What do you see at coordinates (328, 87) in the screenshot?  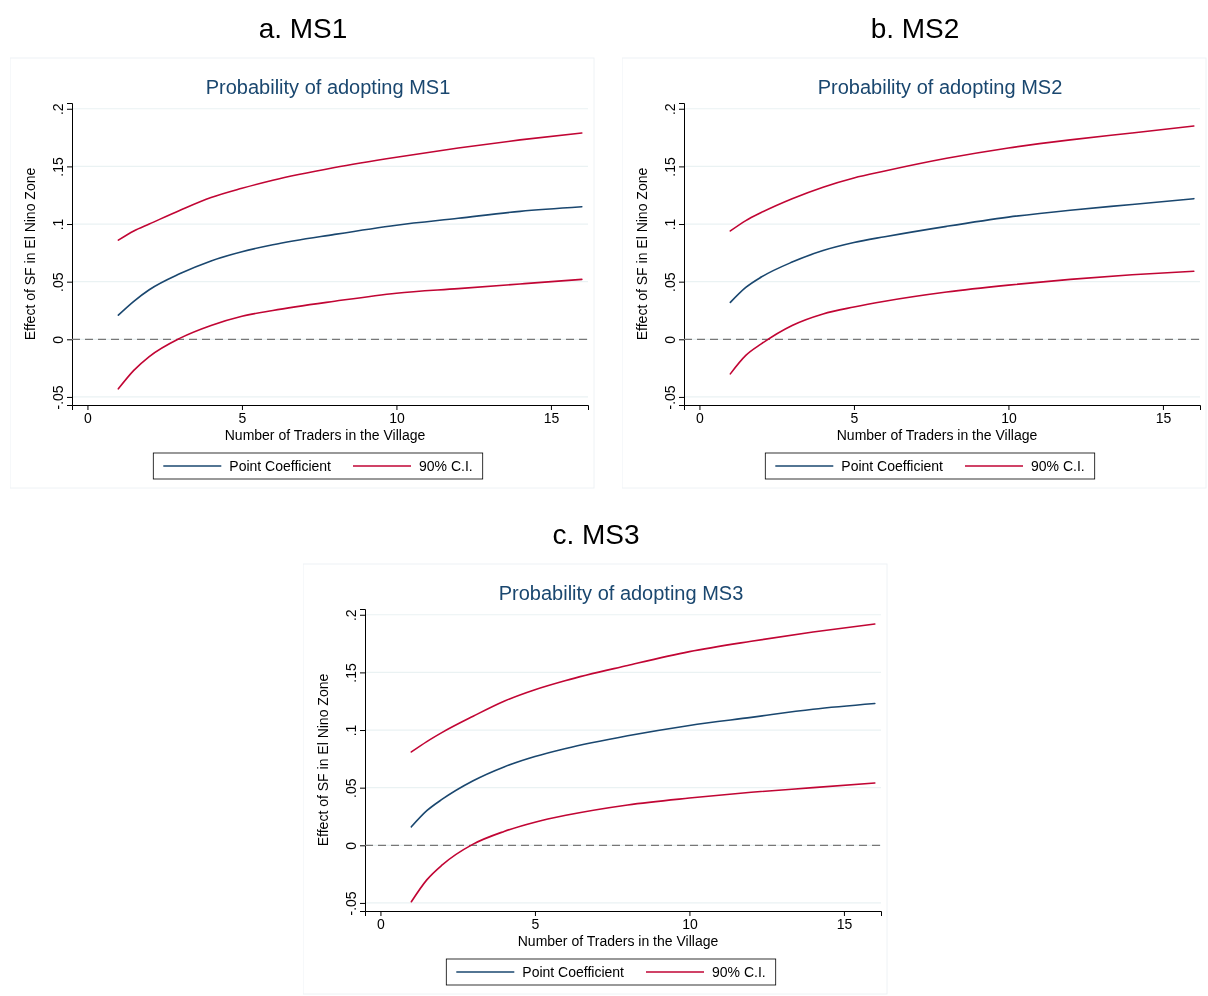 I see `chart-subtitle: Probability of adopting MS1` at bounding box center [328, 87].